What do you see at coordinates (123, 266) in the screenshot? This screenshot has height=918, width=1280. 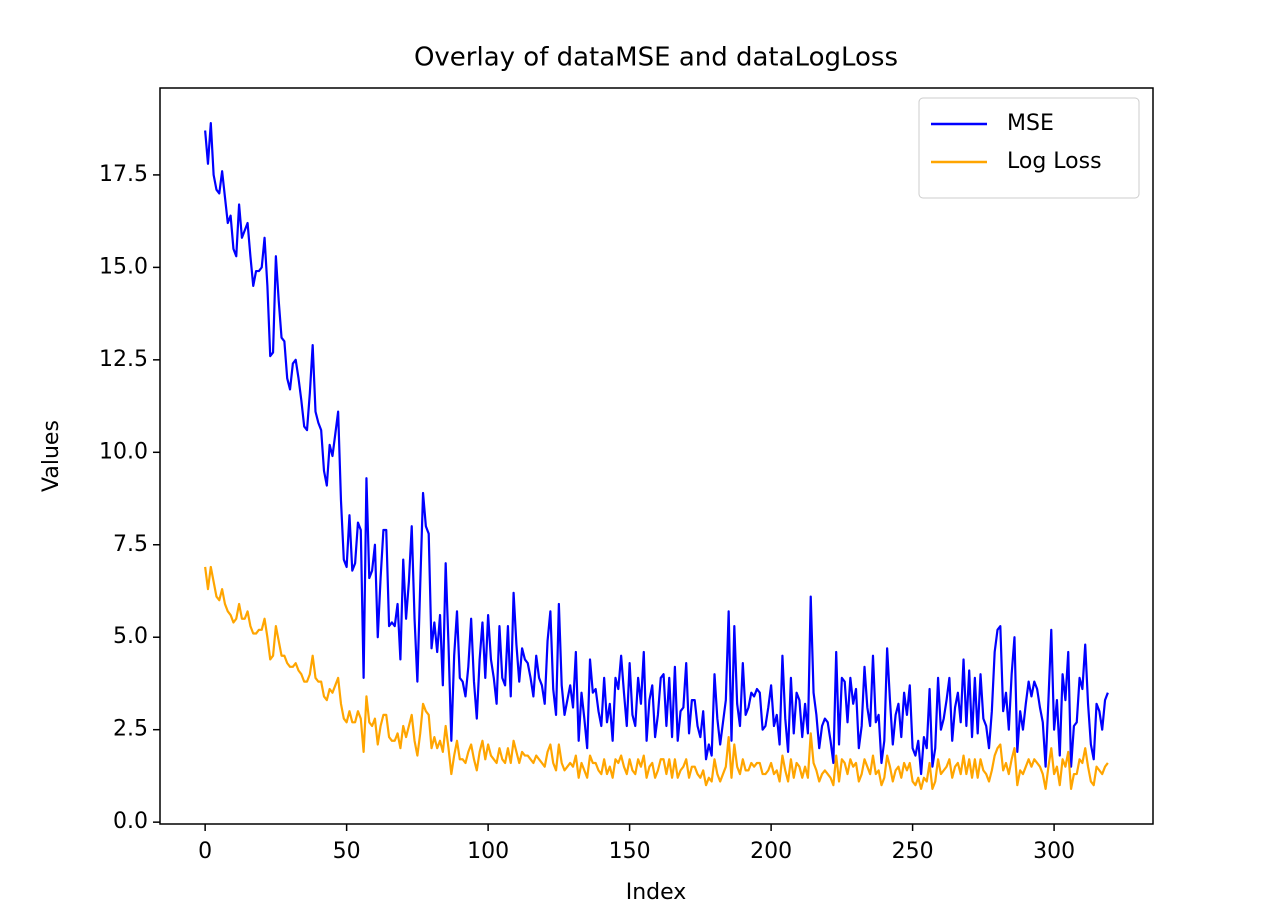 I see `y-tick-label: 15.0` at bounding box center [123, 266].